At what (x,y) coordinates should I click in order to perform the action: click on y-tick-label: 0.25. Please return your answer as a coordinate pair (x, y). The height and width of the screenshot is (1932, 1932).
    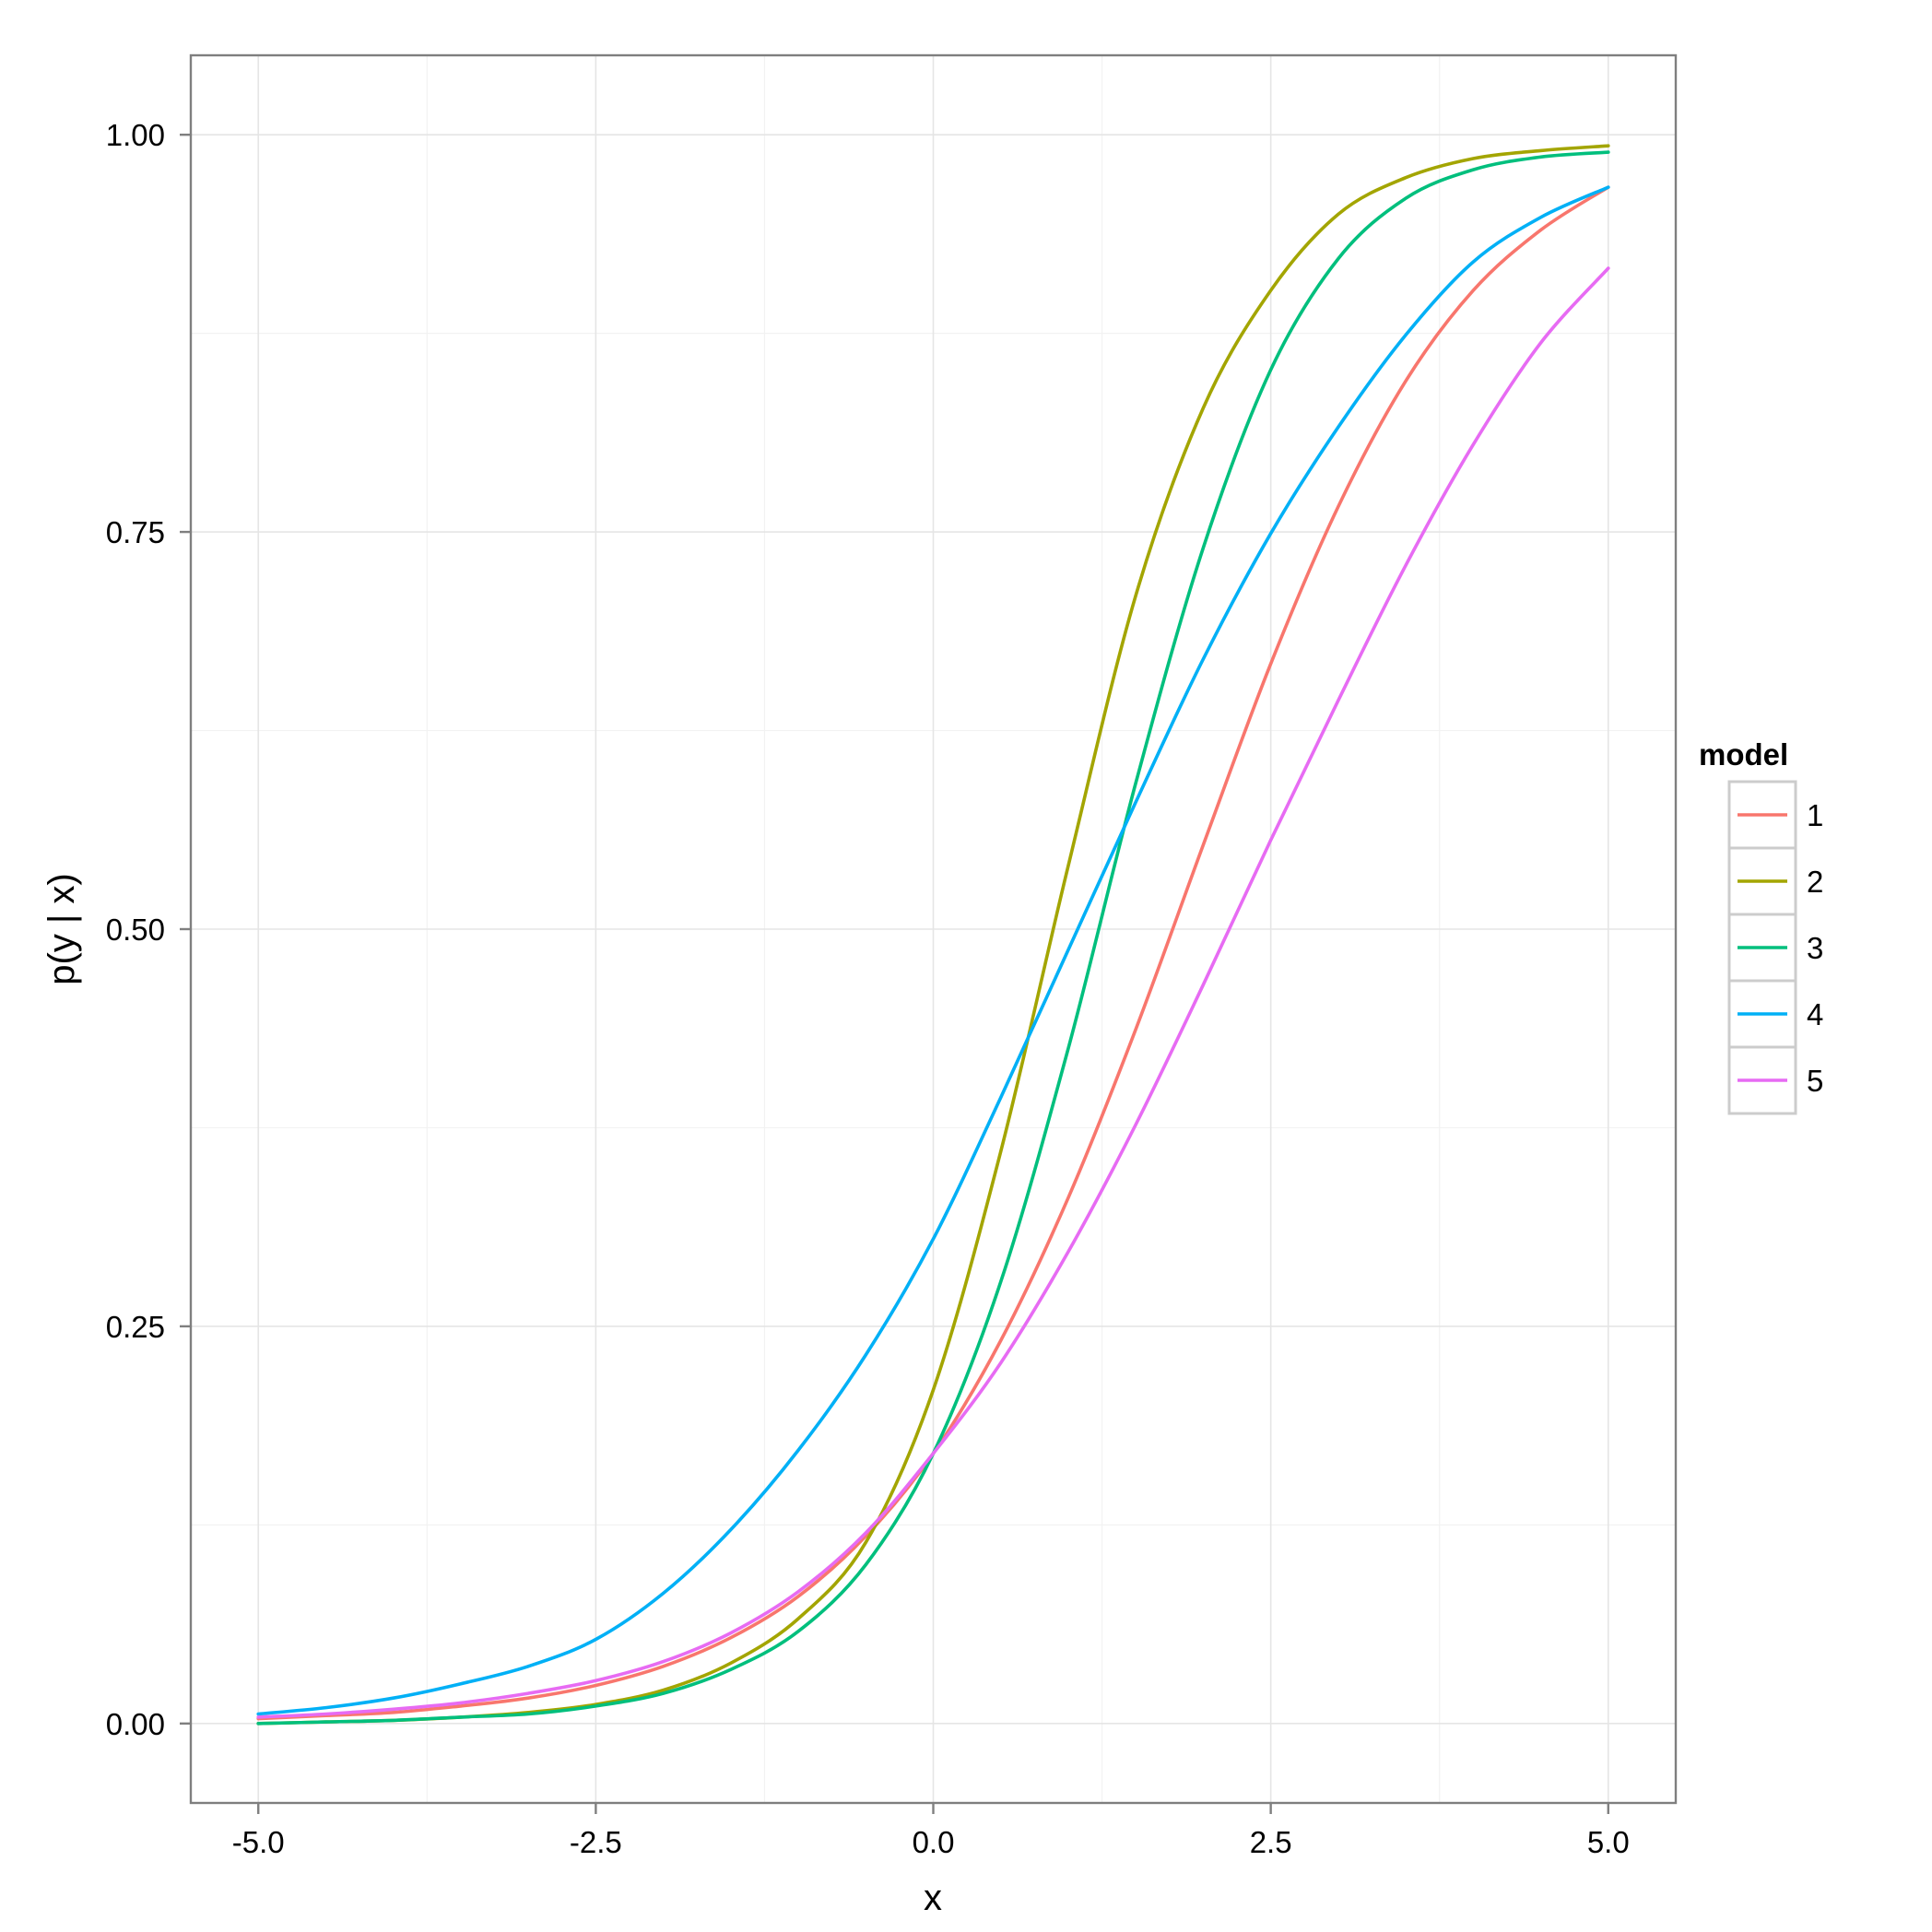
    Looking at the image, I should click on (135, 1327).